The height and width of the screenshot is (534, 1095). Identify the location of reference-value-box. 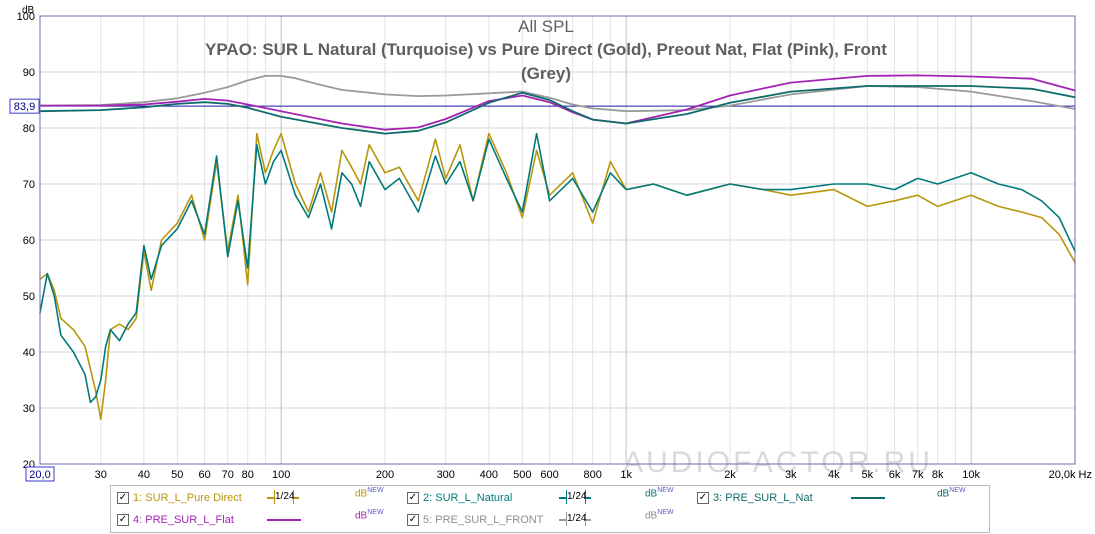
(24, 106).